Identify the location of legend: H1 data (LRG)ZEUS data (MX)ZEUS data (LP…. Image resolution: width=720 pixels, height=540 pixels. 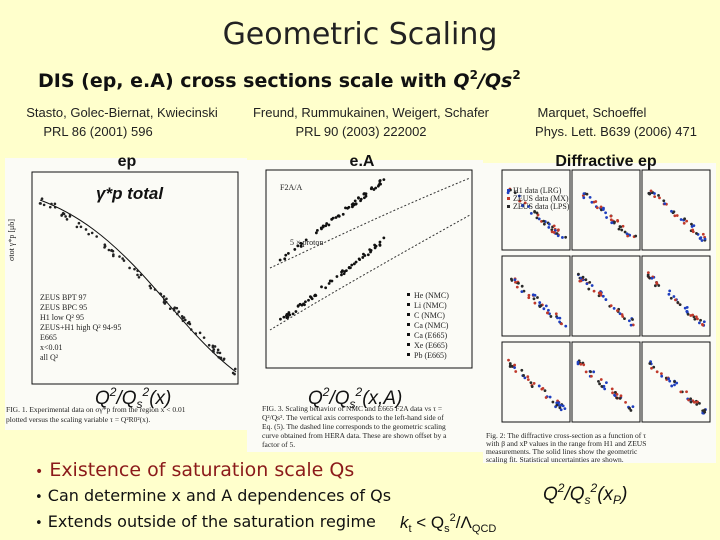
(538, 198).